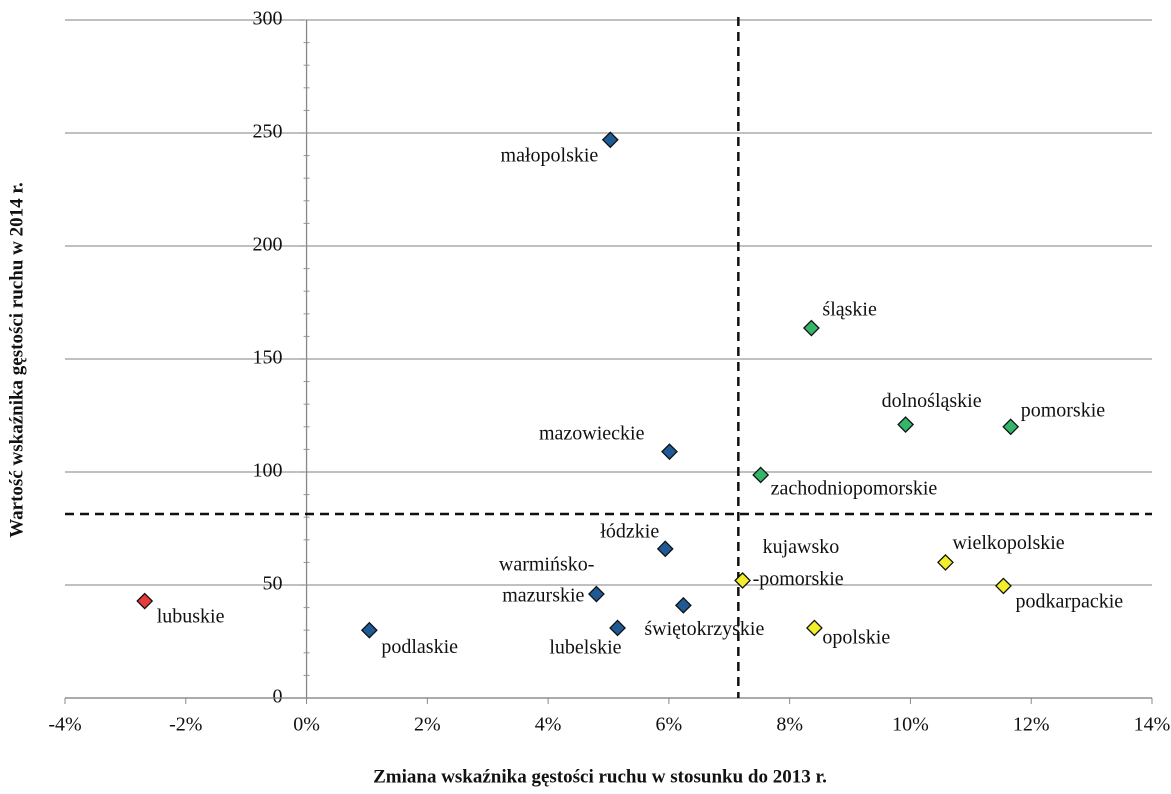  Describe the element at coordinates (856, 638) in the screenshot. I see `point-label: opolskie` at that location.